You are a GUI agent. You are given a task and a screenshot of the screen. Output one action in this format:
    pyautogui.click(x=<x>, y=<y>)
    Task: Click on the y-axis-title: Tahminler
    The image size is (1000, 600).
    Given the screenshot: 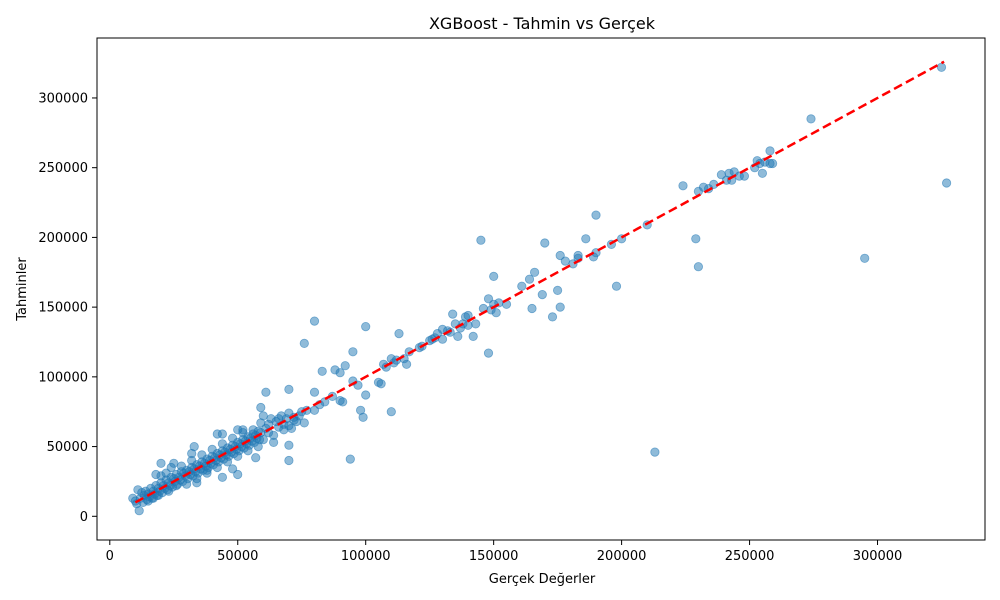 What is the action you would take?
    pyautogui.click(x=22, y=289)
    